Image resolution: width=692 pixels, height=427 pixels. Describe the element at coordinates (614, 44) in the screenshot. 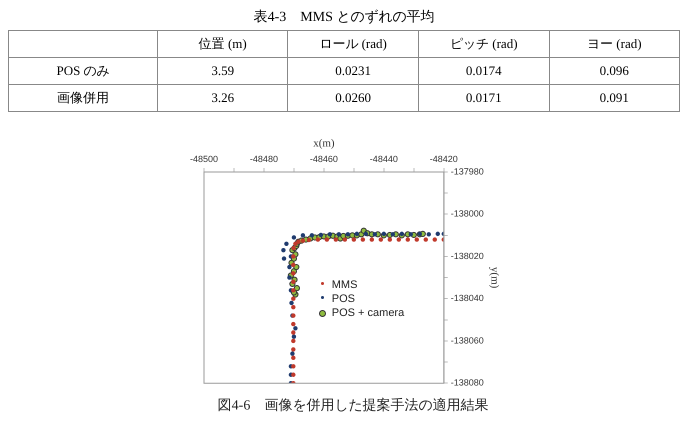

I see `category-label: ヨー (rad)` at that location.